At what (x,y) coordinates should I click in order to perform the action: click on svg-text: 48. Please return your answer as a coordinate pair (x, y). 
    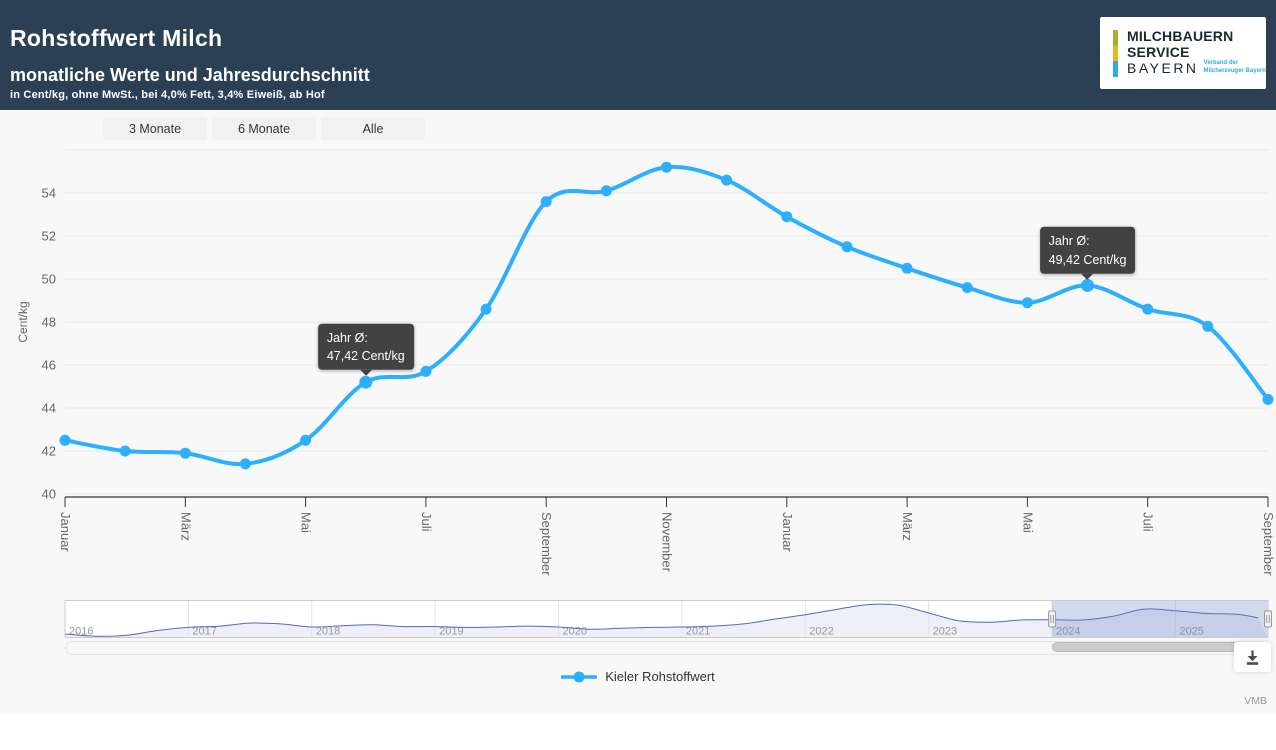
    Looking at the image, I should click on (49, 322).